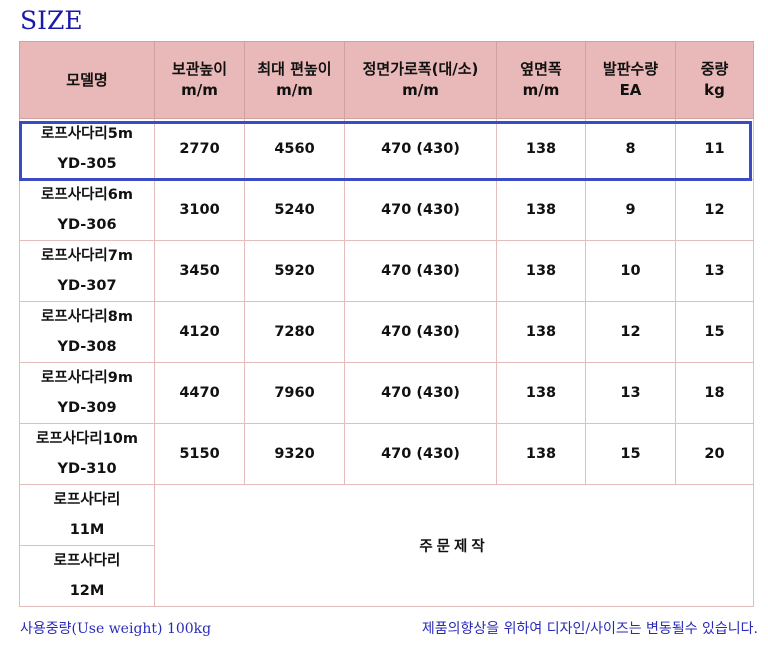 The image size is (768, 655). I want to click on header-weight: 중량 kg, so click(714, 80).